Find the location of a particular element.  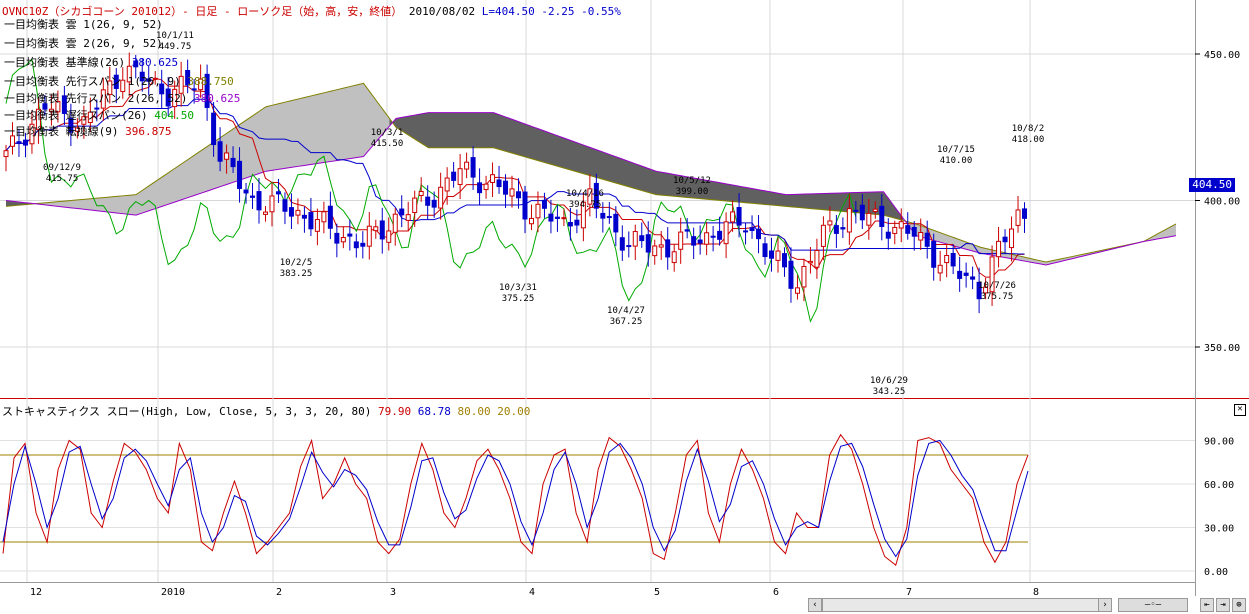

legend-item-senkou1: 一目均衡表 先行スパン 1(26, 9) 388.750 is located at coordinates (119, 81).